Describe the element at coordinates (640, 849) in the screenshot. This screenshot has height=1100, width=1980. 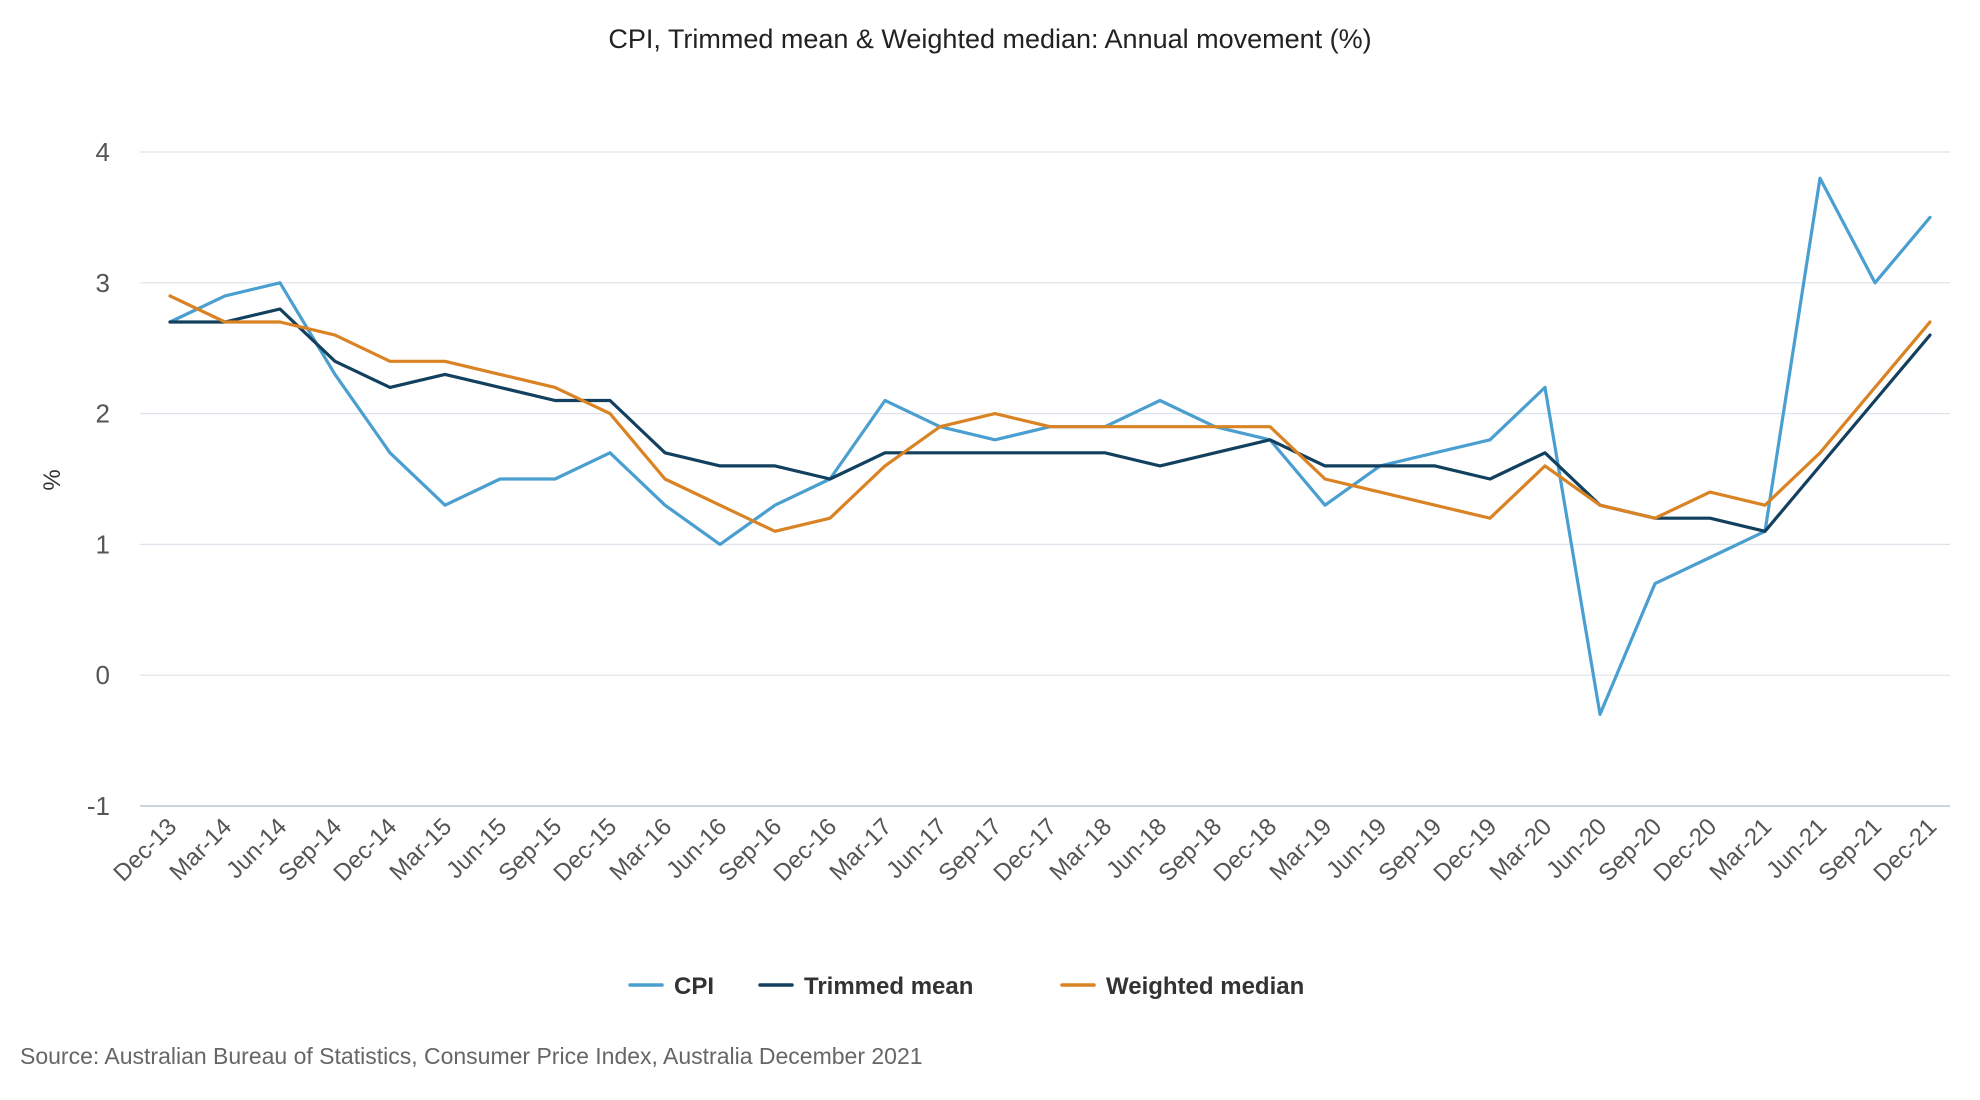
I see `x-tick-label: Mar-16` at that location.